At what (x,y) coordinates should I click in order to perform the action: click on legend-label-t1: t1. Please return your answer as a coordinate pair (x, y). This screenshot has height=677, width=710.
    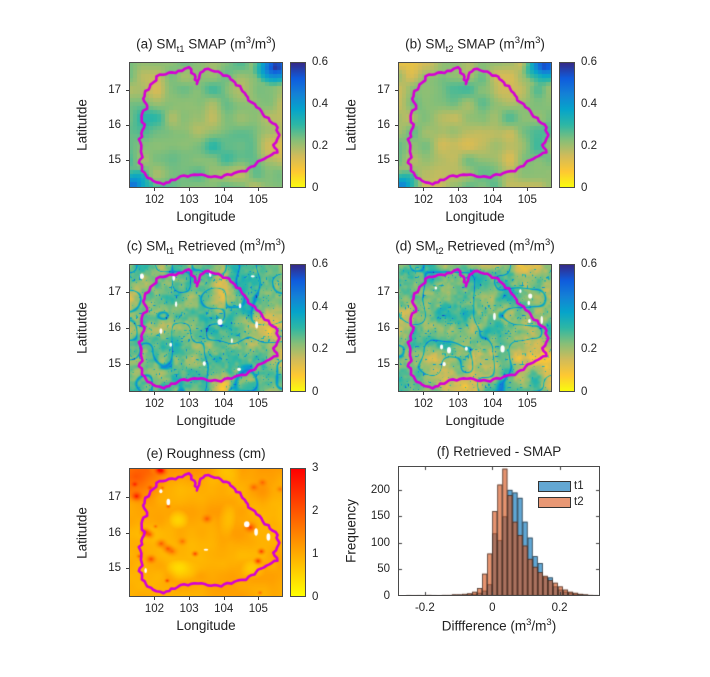
    Looking at the image, I should click on (579, 486).